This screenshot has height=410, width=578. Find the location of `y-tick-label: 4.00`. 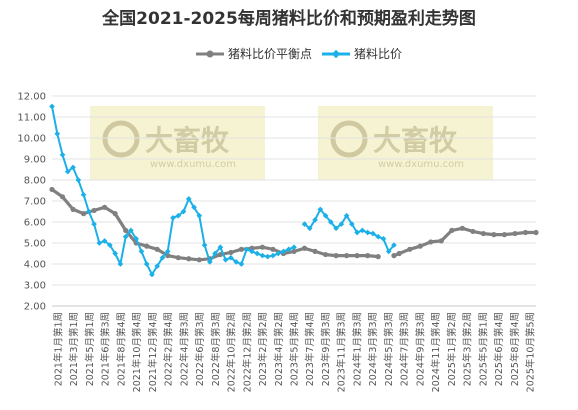

y-tick-label: 4.00 is located at coordinates (35, 265).